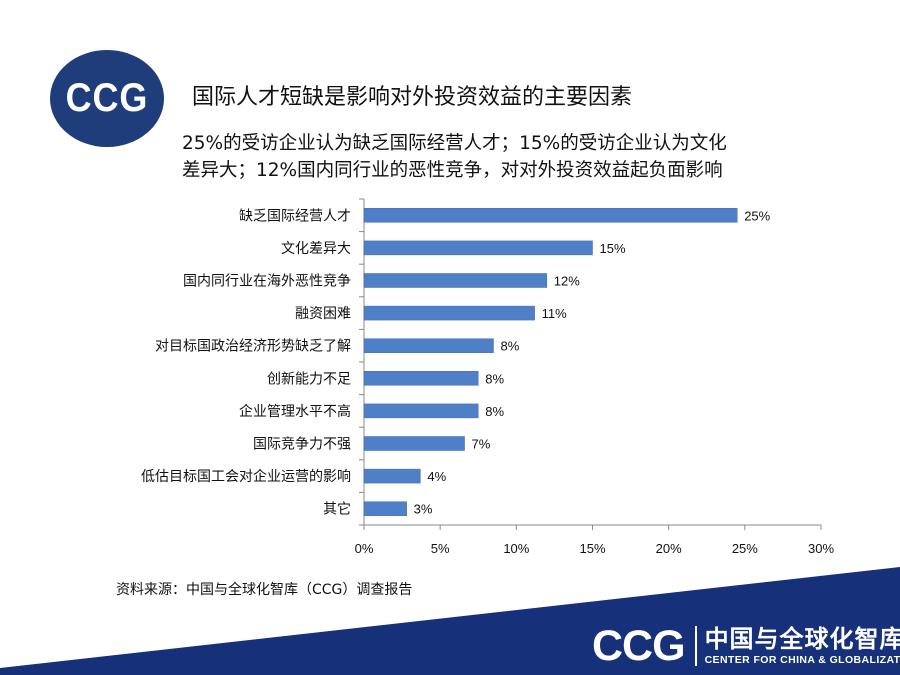 The image size is (900, 675). I want to click on category-label: 创新能力不足, so click(309, 379).